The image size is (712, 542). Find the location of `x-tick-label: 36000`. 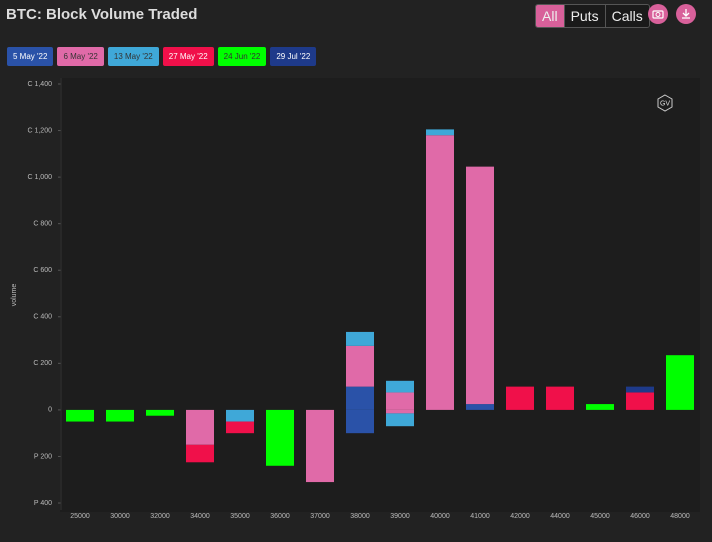

x-tick-label: 36000 is located at coordinates (280, 516).